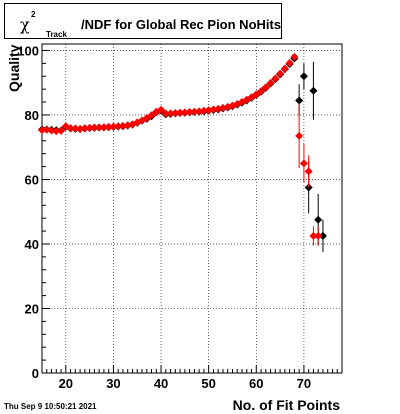  What do you see at coordinates (33, 14) in the screenshot?
I see `title-superscript: 2` at bounding box center [33, 14].